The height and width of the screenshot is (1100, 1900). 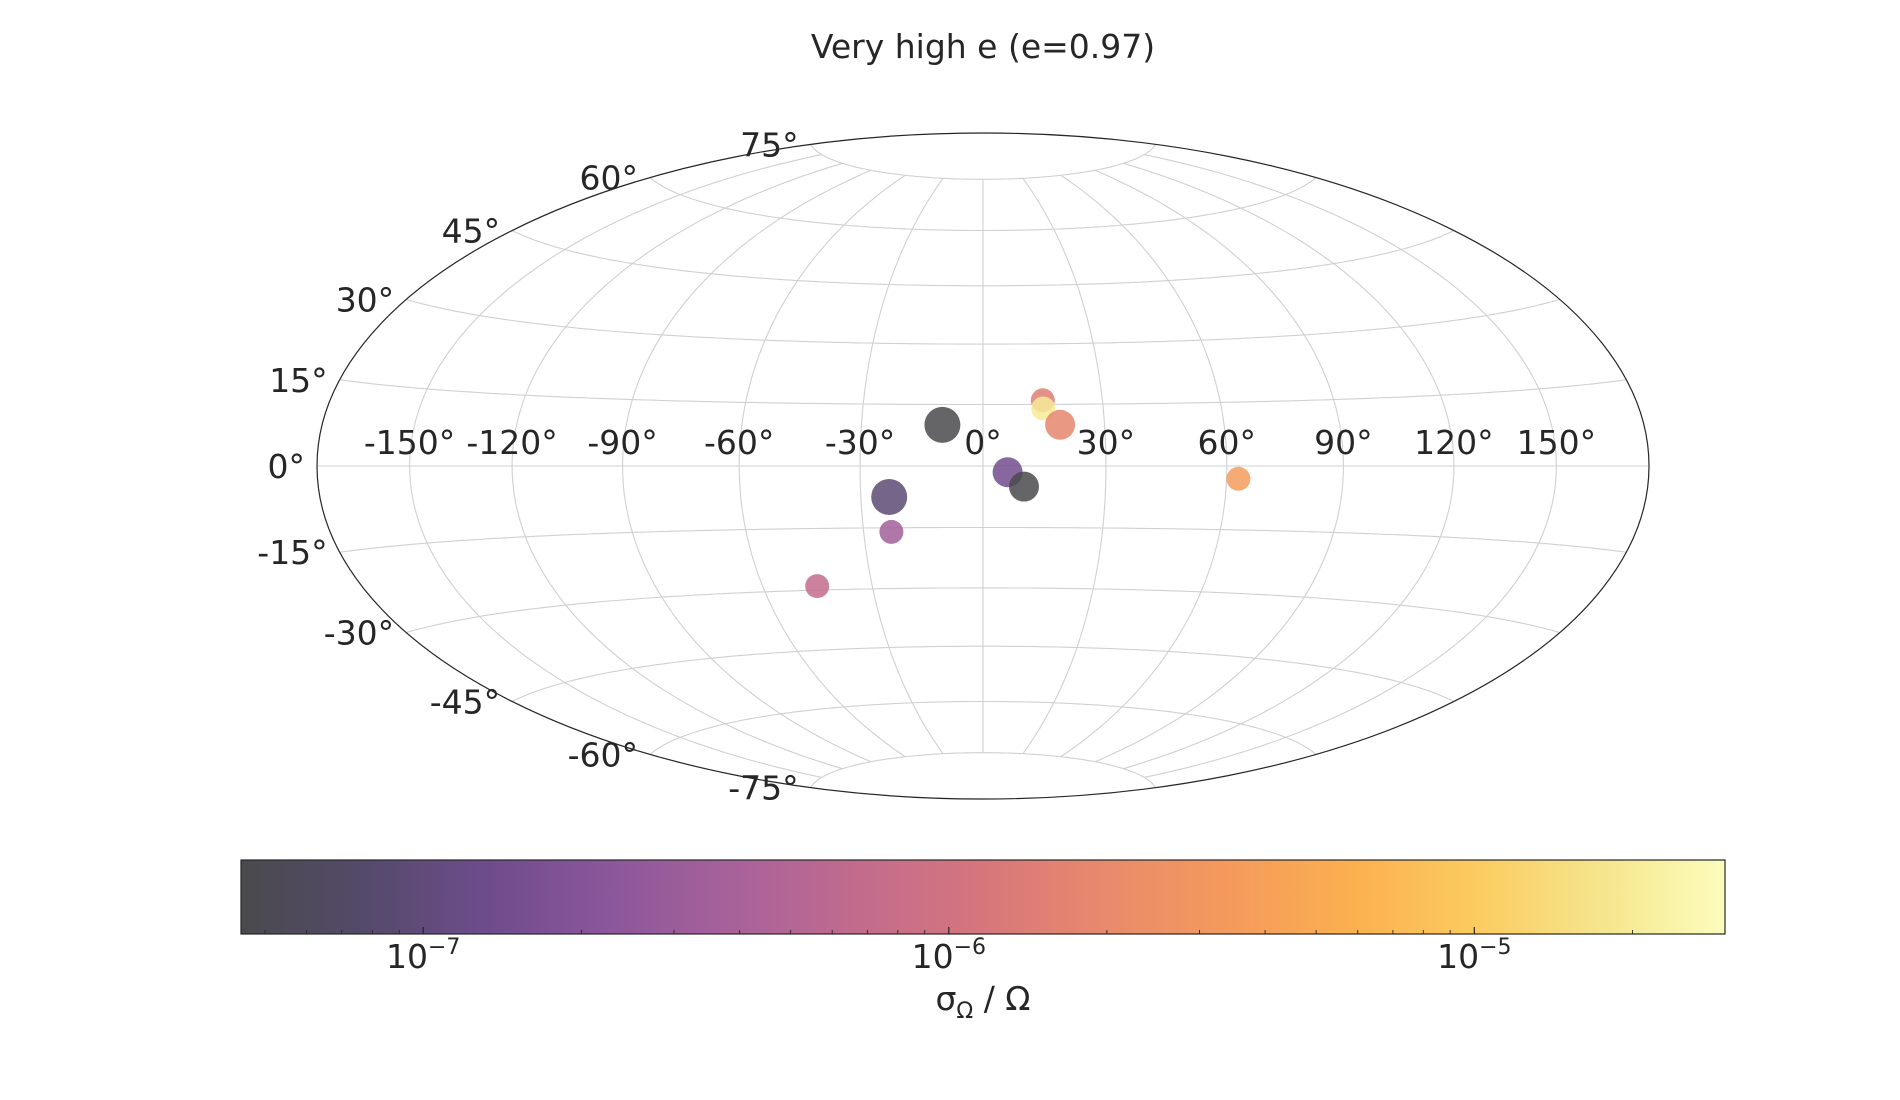 I want to click on lat-tick-label: -45°, so click(x=465, y=702).